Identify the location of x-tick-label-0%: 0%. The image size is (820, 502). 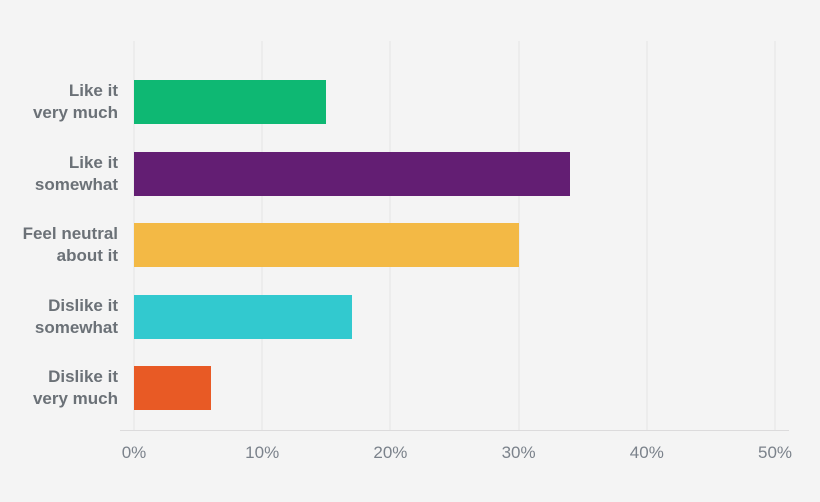
(134, 452).